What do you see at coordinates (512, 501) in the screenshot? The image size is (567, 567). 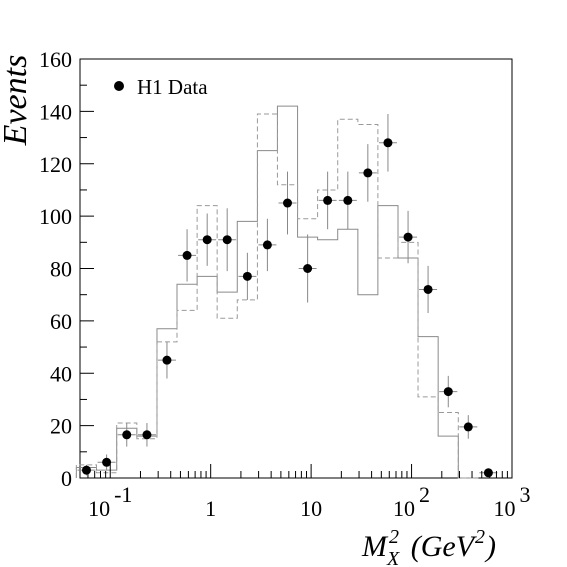 I see `x-tick-label: 10³` at bounding box center [512, 501].